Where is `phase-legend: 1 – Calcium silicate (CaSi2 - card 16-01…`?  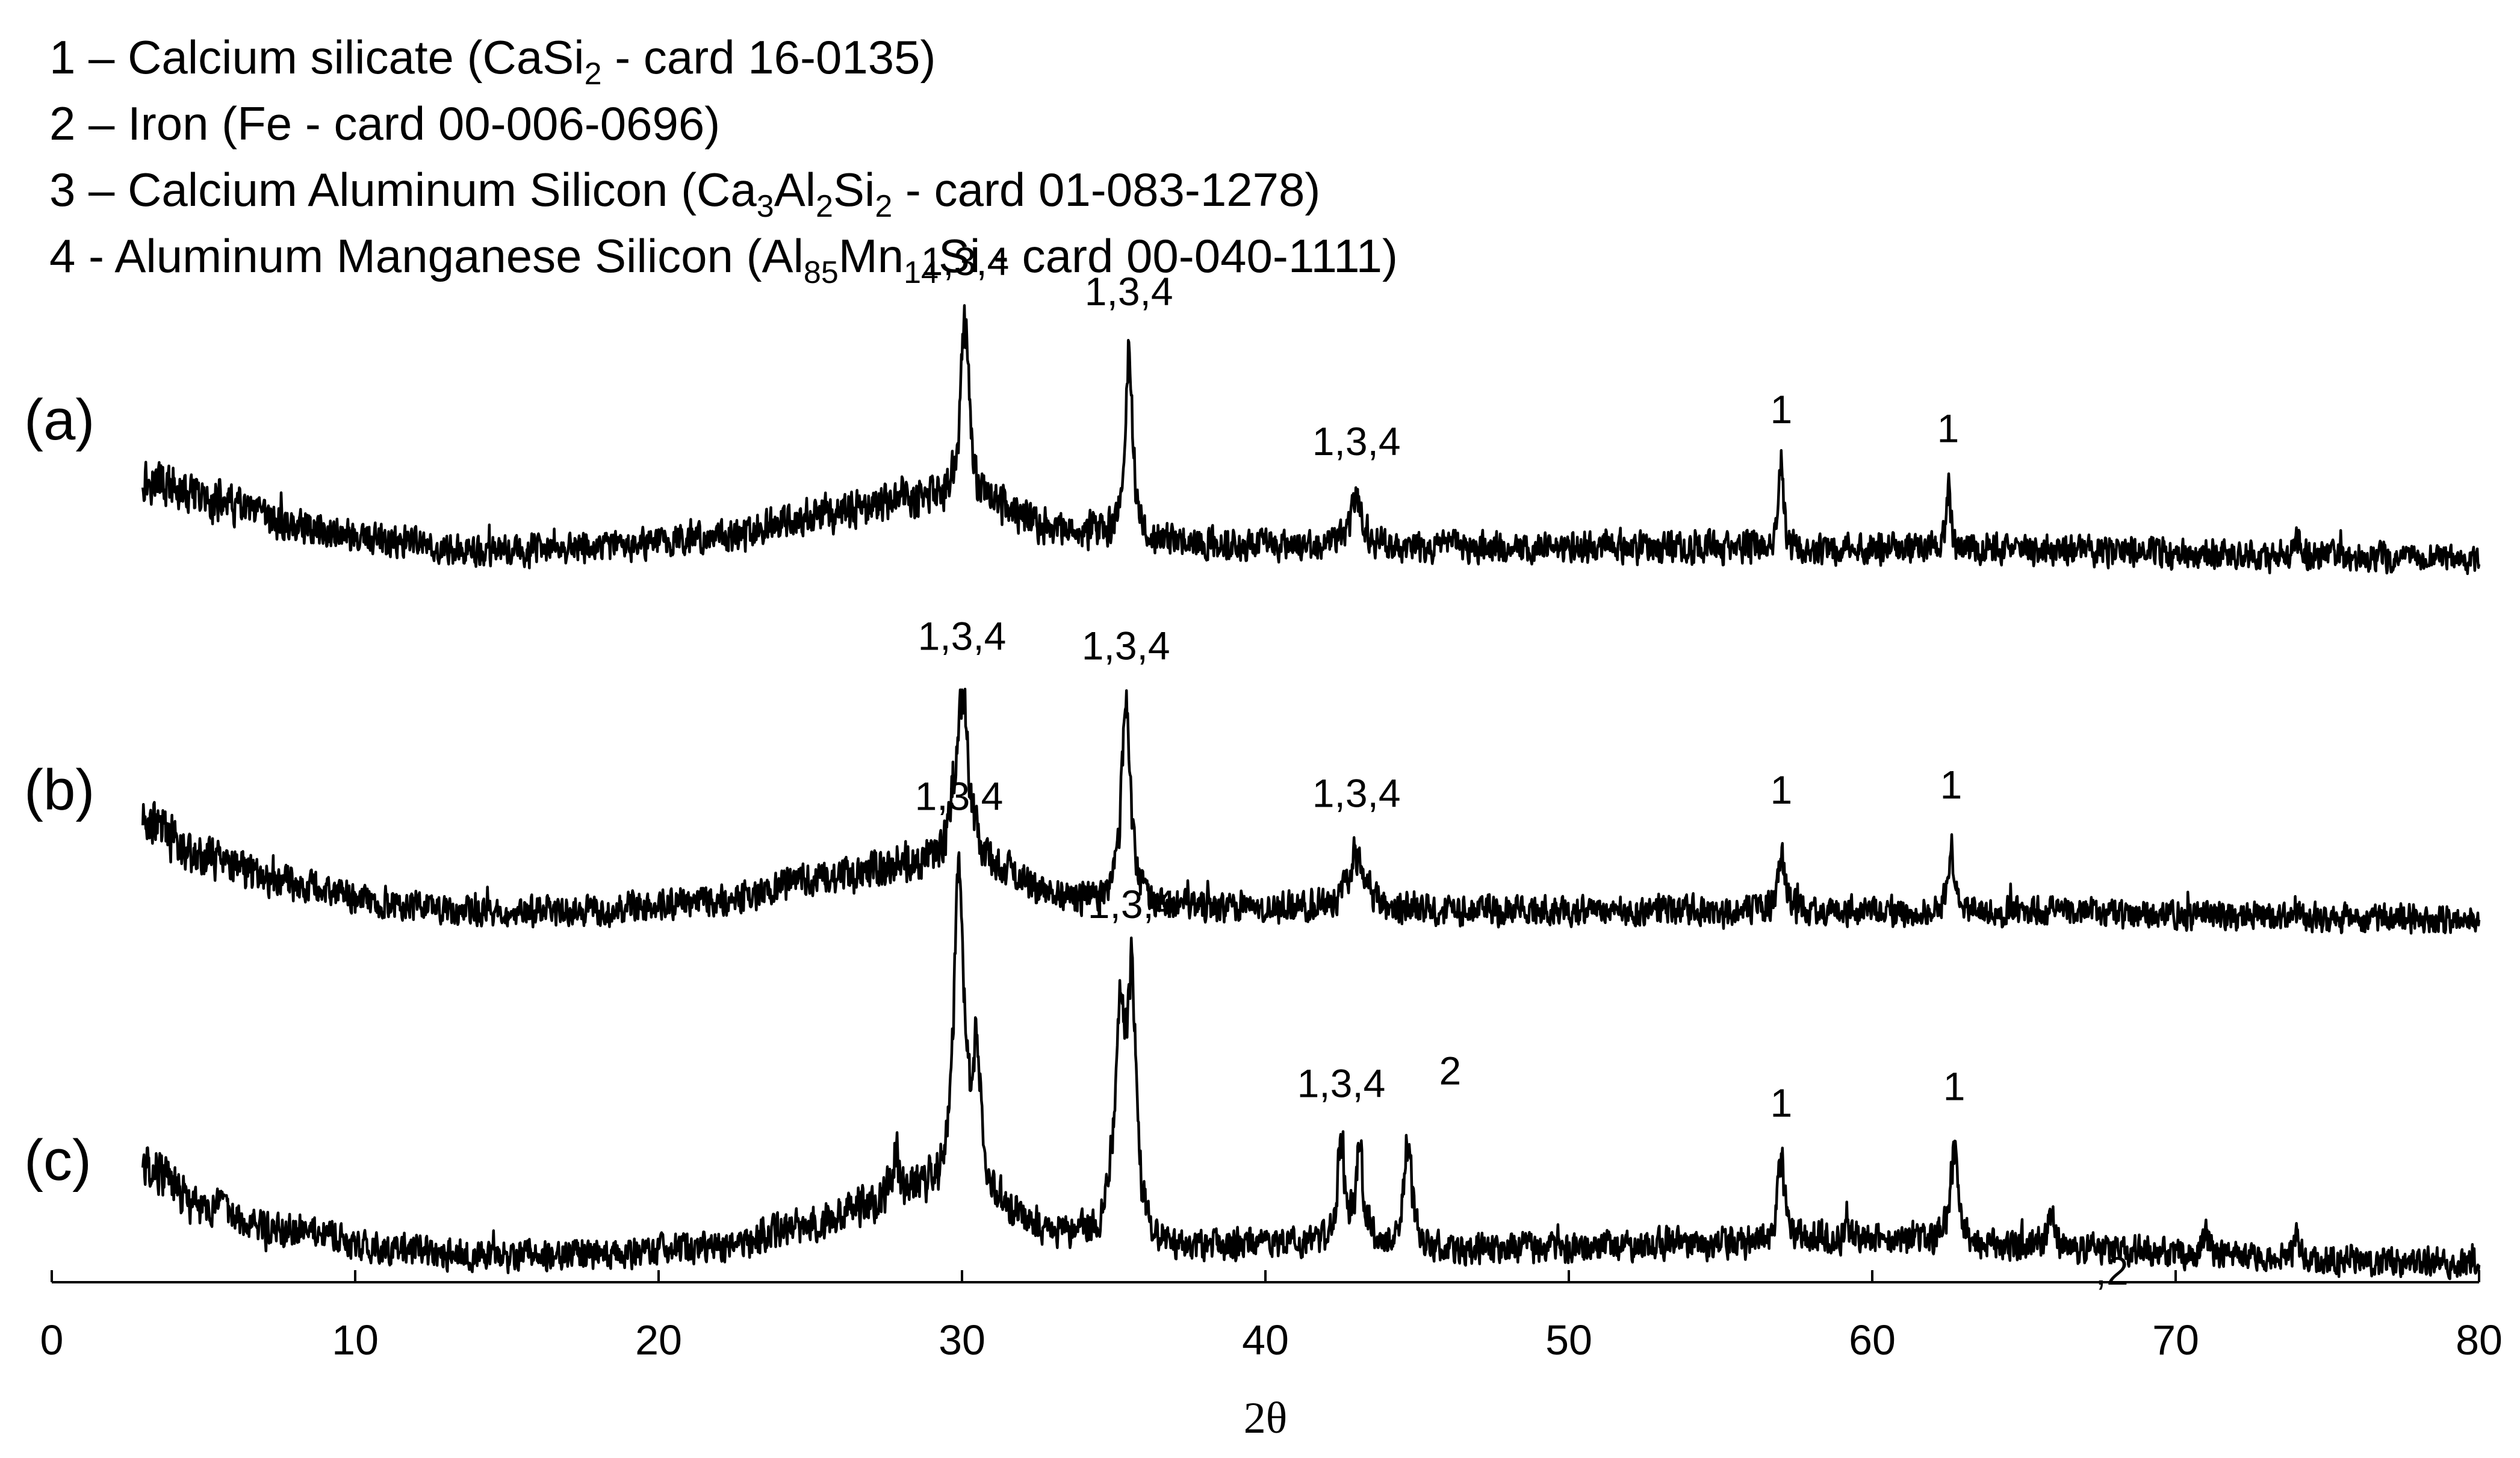 phase-legend: 1 – Calcium silicate (CaSi2 - card 16-01… is located at coordinates (723, 160).